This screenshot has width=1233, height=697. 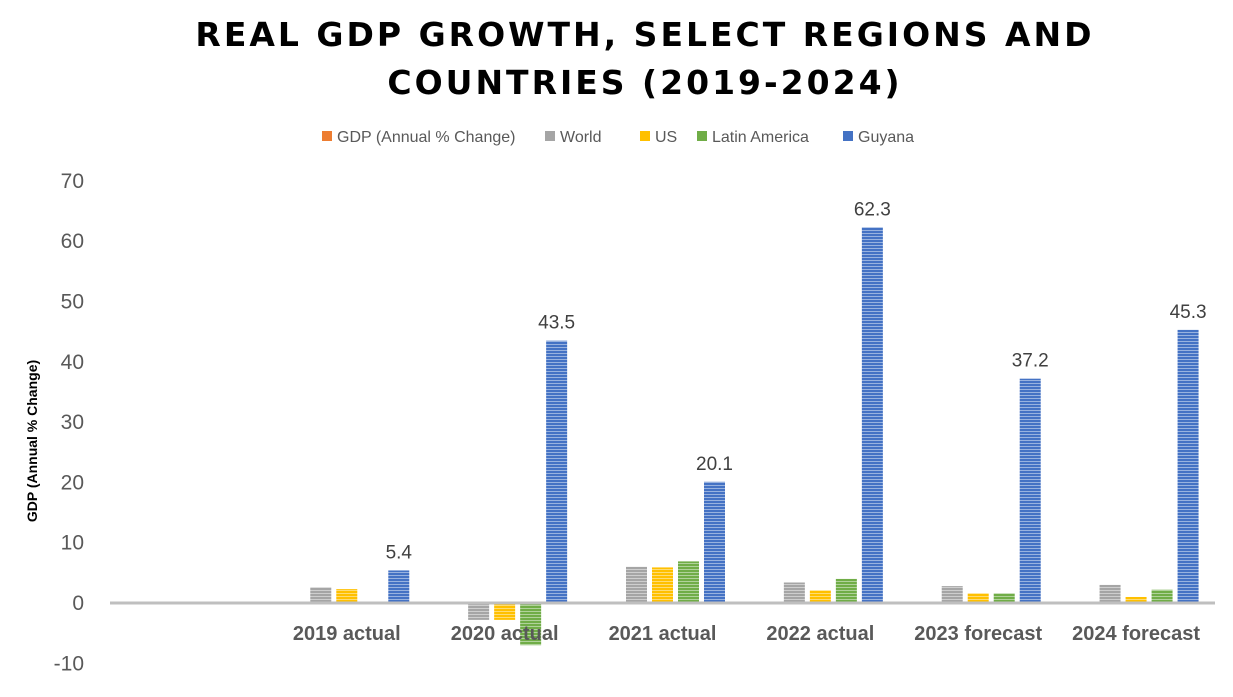 I want to click on y-axis-label: GDP (Annual % Change), so click(x=32, y=441).